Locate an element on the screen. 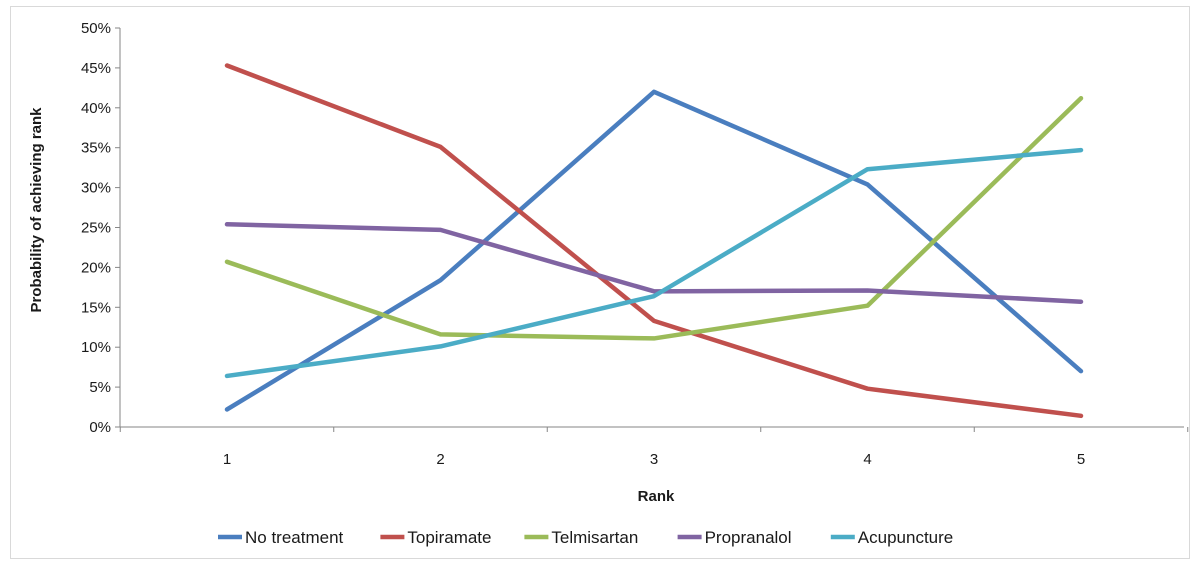 The width and height of the screenshot is (1200, 565). y-tick-label: 50% is located at coordinates (96, 28).